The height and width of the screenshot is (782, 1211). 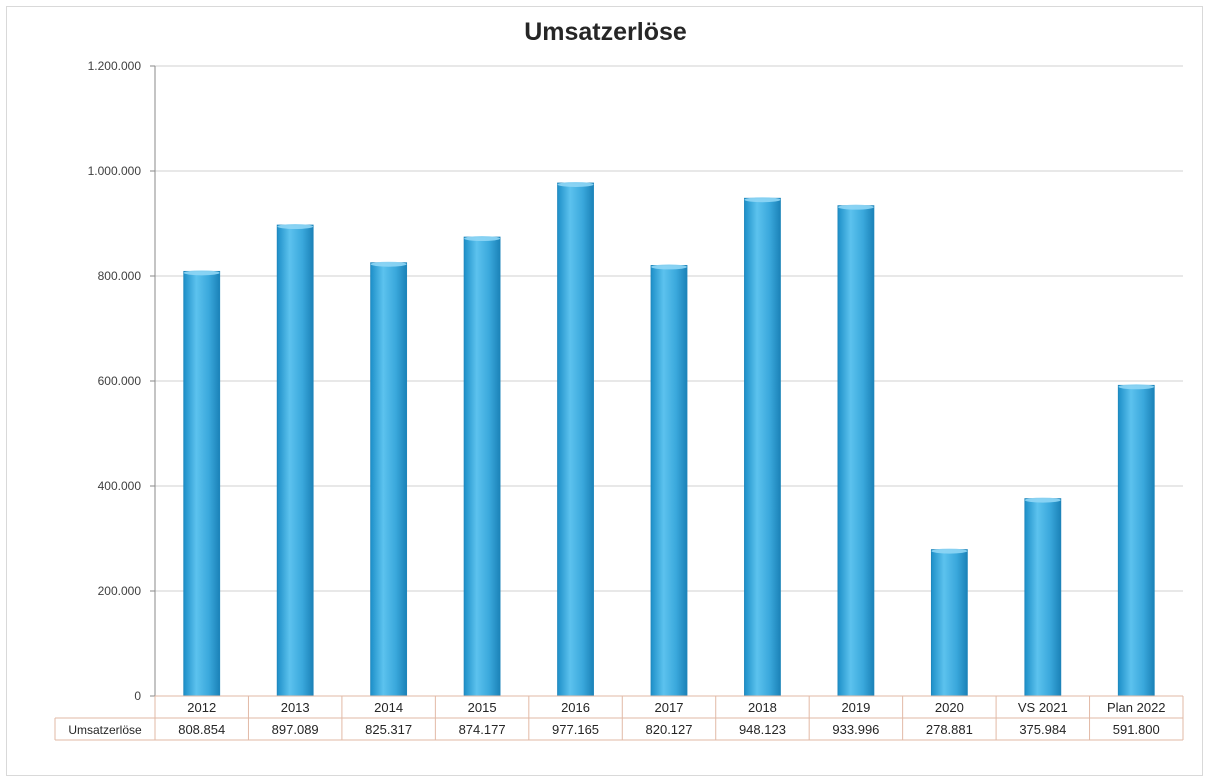 I want to click on bar-2017, so click(x=669, y=481).